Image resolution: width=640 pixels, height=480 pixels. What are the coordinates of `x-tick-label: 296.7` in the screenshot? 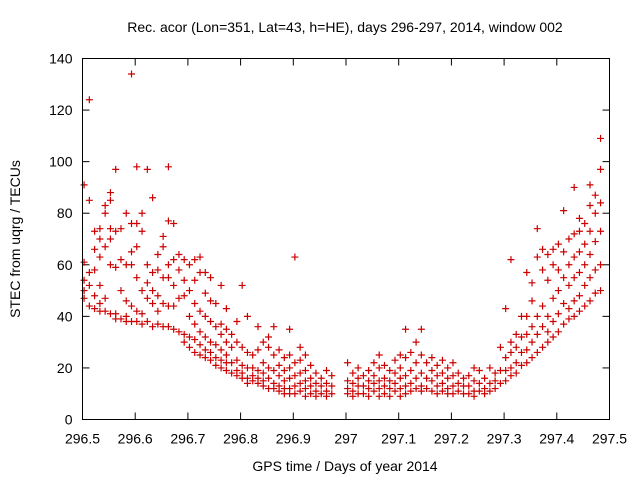 It's located at (187, 439).